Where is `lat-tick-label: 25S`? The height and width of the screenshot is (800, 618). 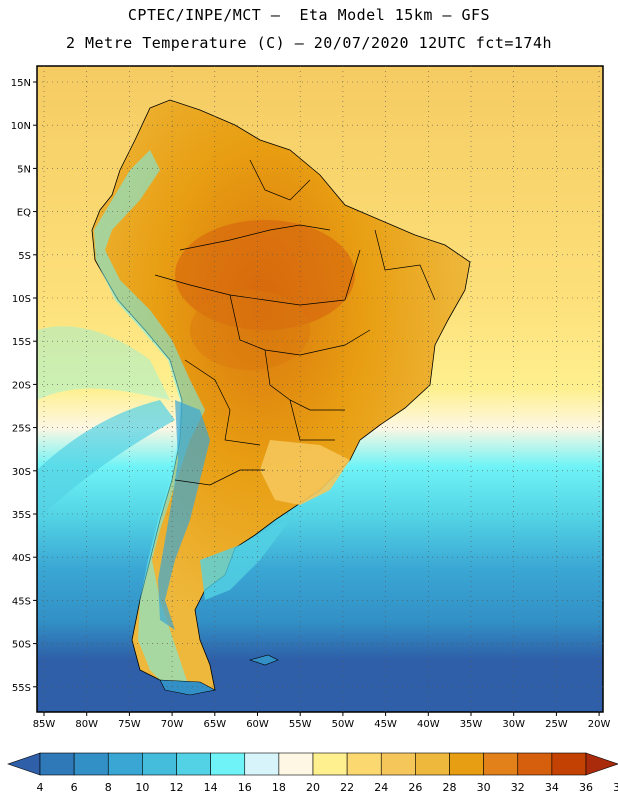
lat-tick-label: 25S is located at coordinates (21, 429).